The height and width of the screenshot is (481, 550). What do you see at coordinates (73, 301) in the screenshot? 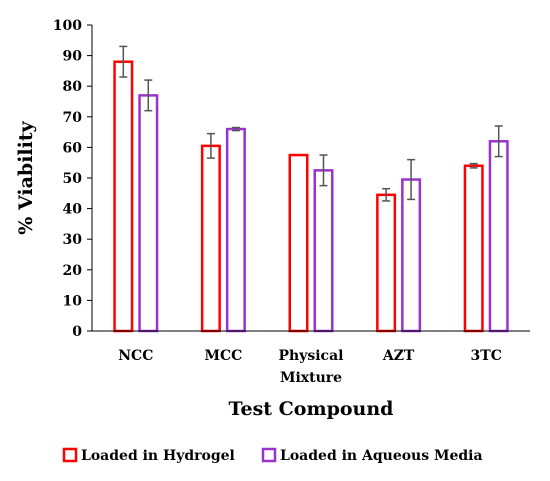
I see `y-tick-label: 10` at bounding box center [73, 301].